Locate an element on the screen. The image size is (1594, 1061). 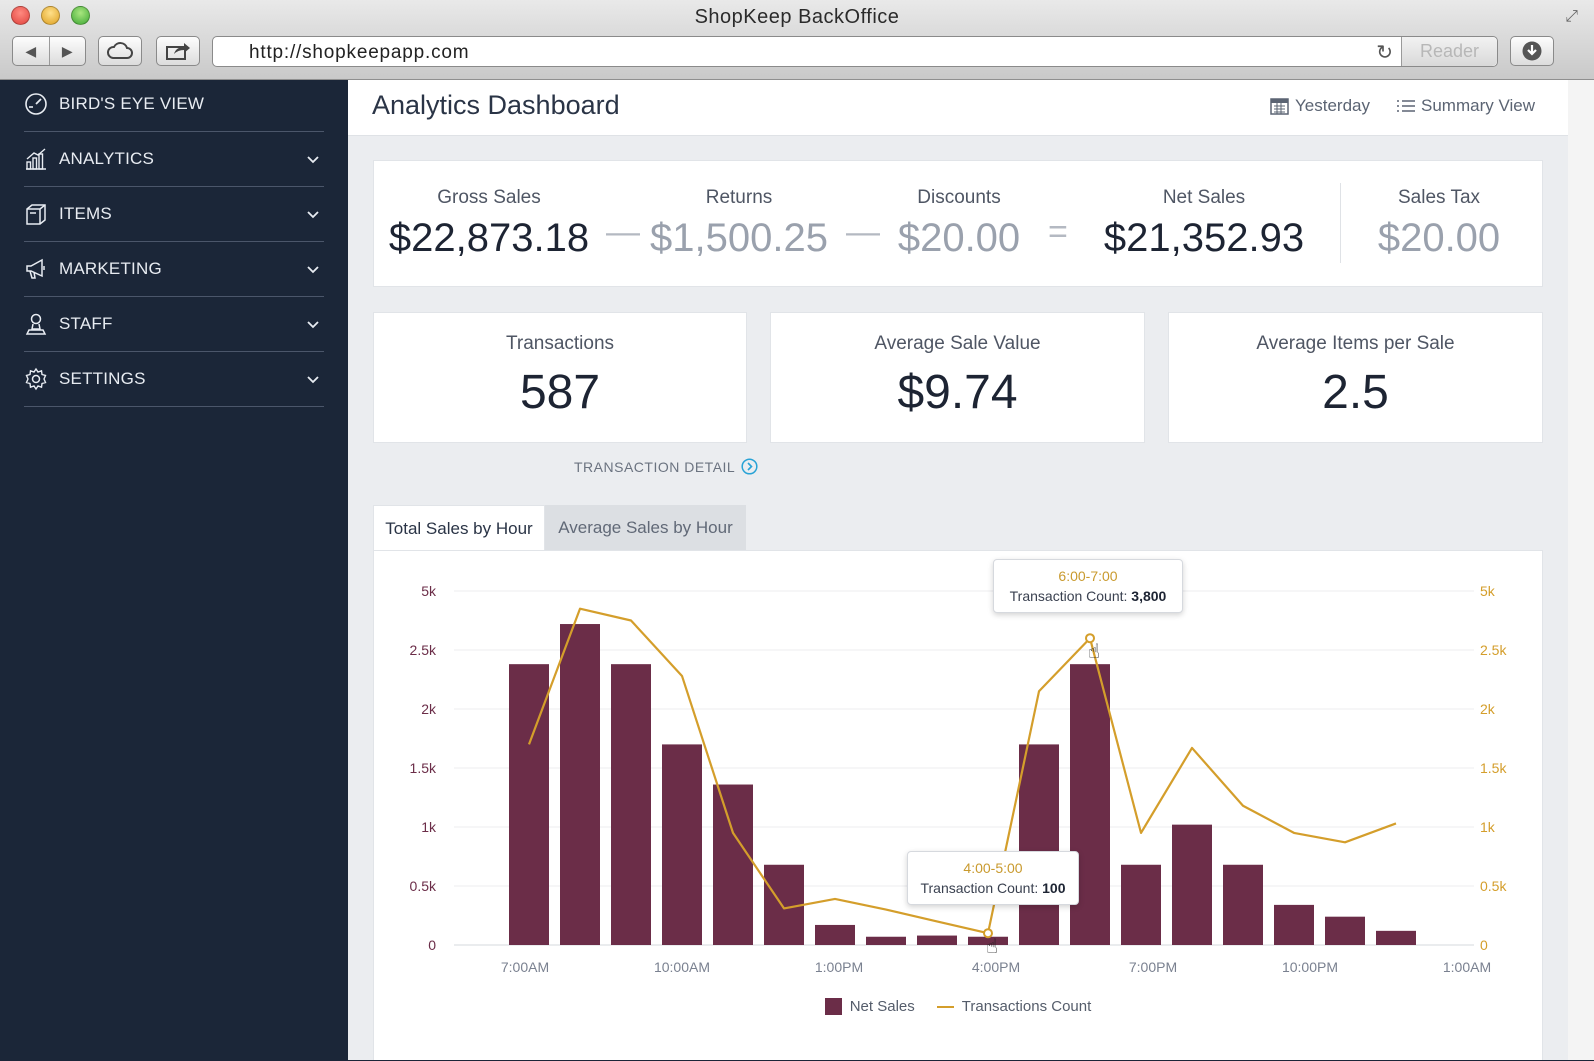
metric-label: Returns is located at coordinates (739, 197).